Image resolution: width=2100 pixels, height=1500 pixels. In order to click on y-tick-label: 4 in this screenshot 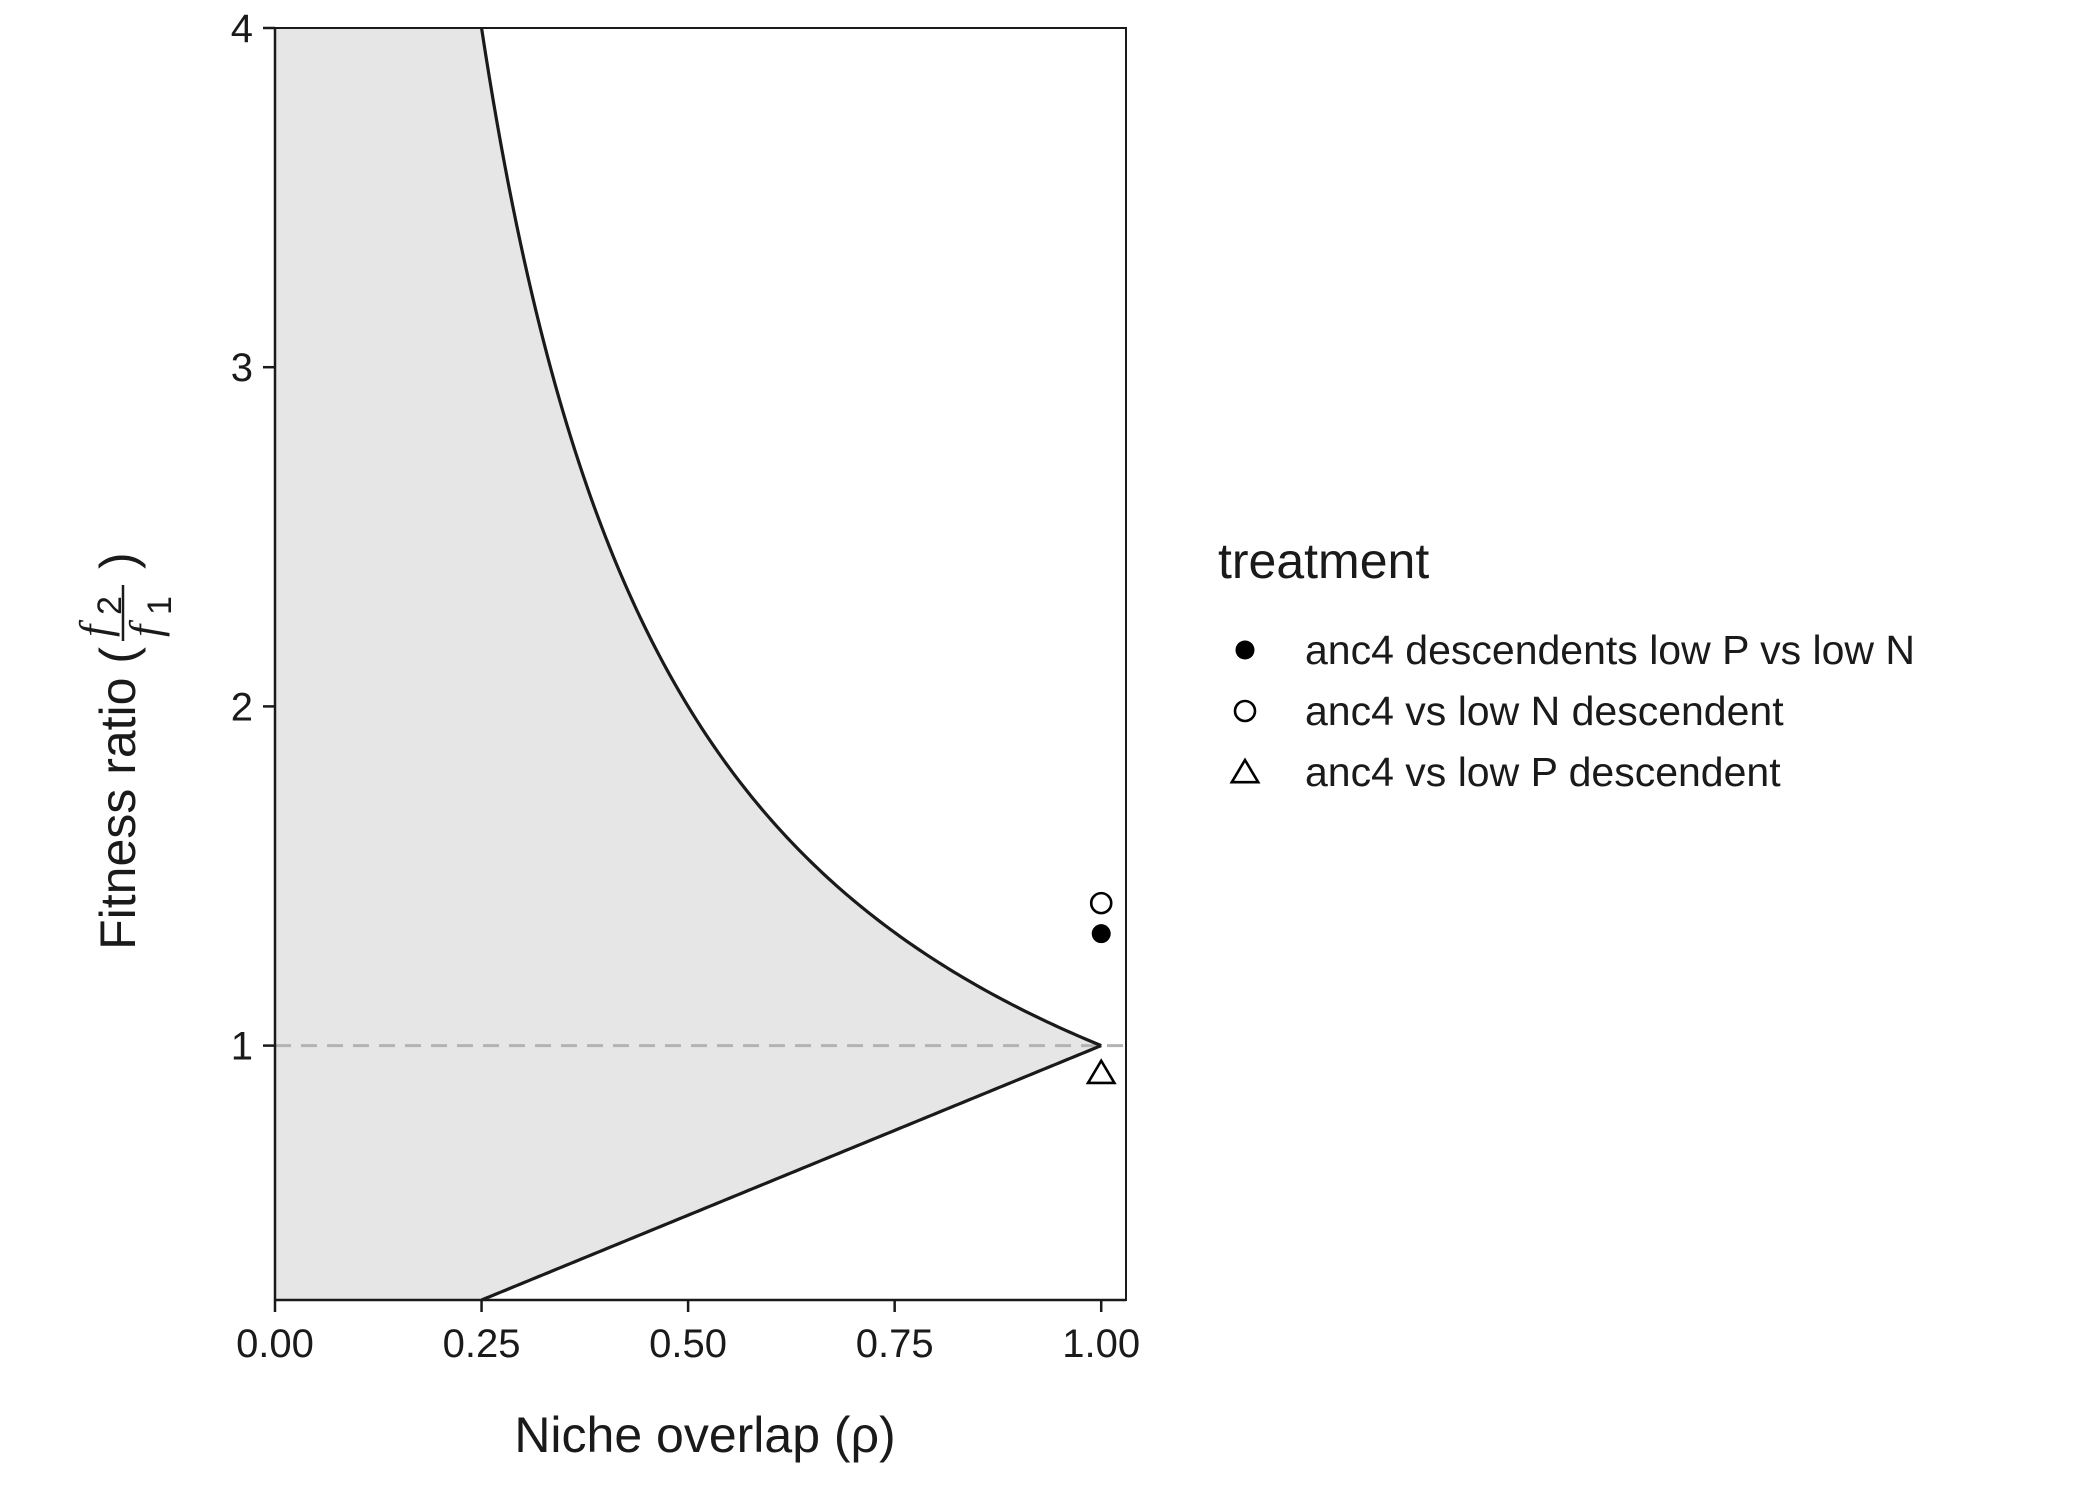, I will do `click(242, 29)`.